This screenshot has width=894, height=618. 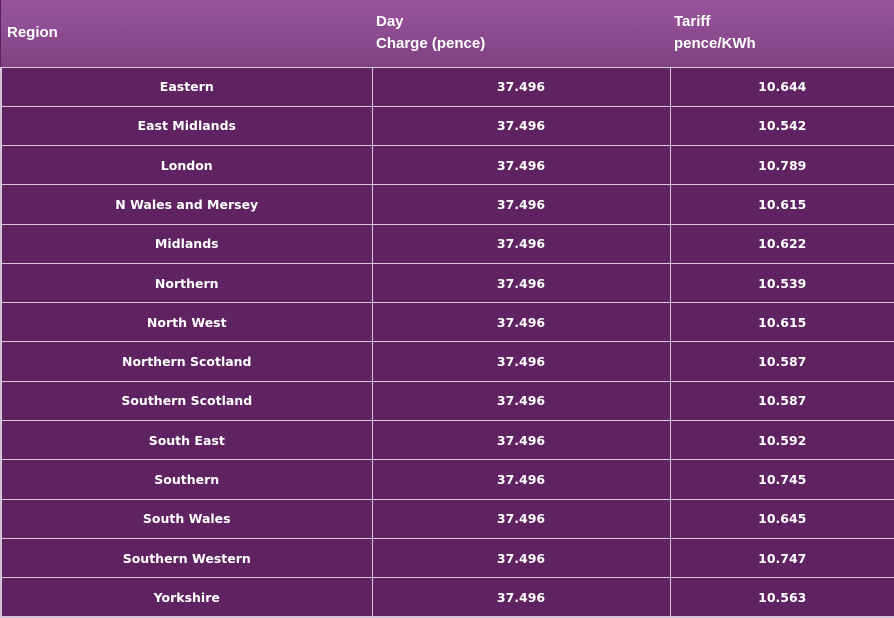 What do you see at coordinates (715, 44) in the screenshot?
I see `header-tariff-line2: pence/KWh` at bounding box center [715, 44].